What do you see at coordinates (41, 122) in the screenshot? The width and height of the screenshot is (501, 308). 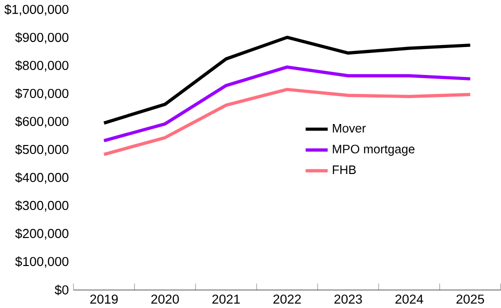 I see `y-tick-label: $600,000` at bounding box center [41, 122].